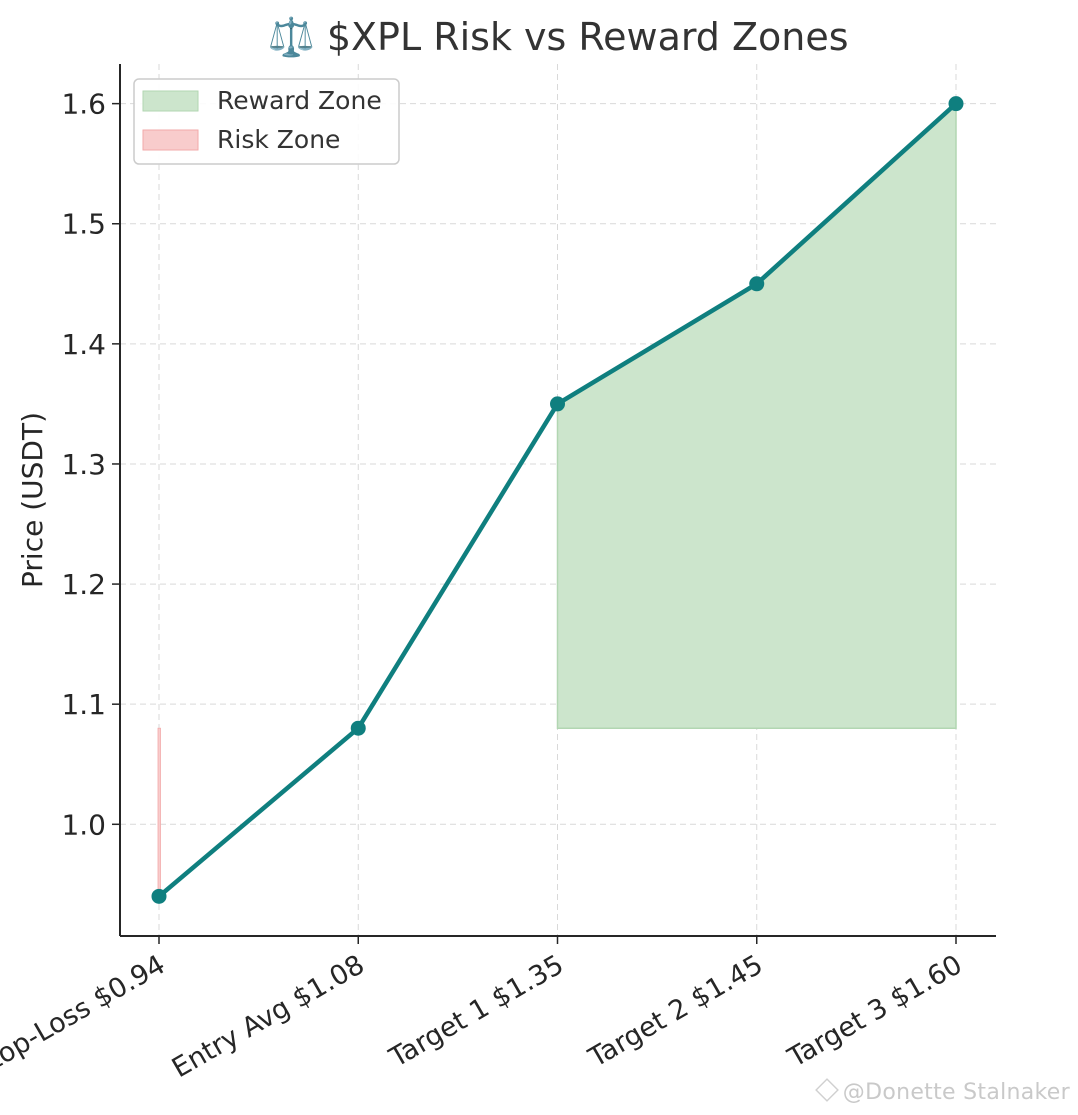 This screenshot has width=1078, height=1115. Describe the element at coordinates (83, 344) in the screenshot. I see `y-tick-label-4: 1.4` at that location.